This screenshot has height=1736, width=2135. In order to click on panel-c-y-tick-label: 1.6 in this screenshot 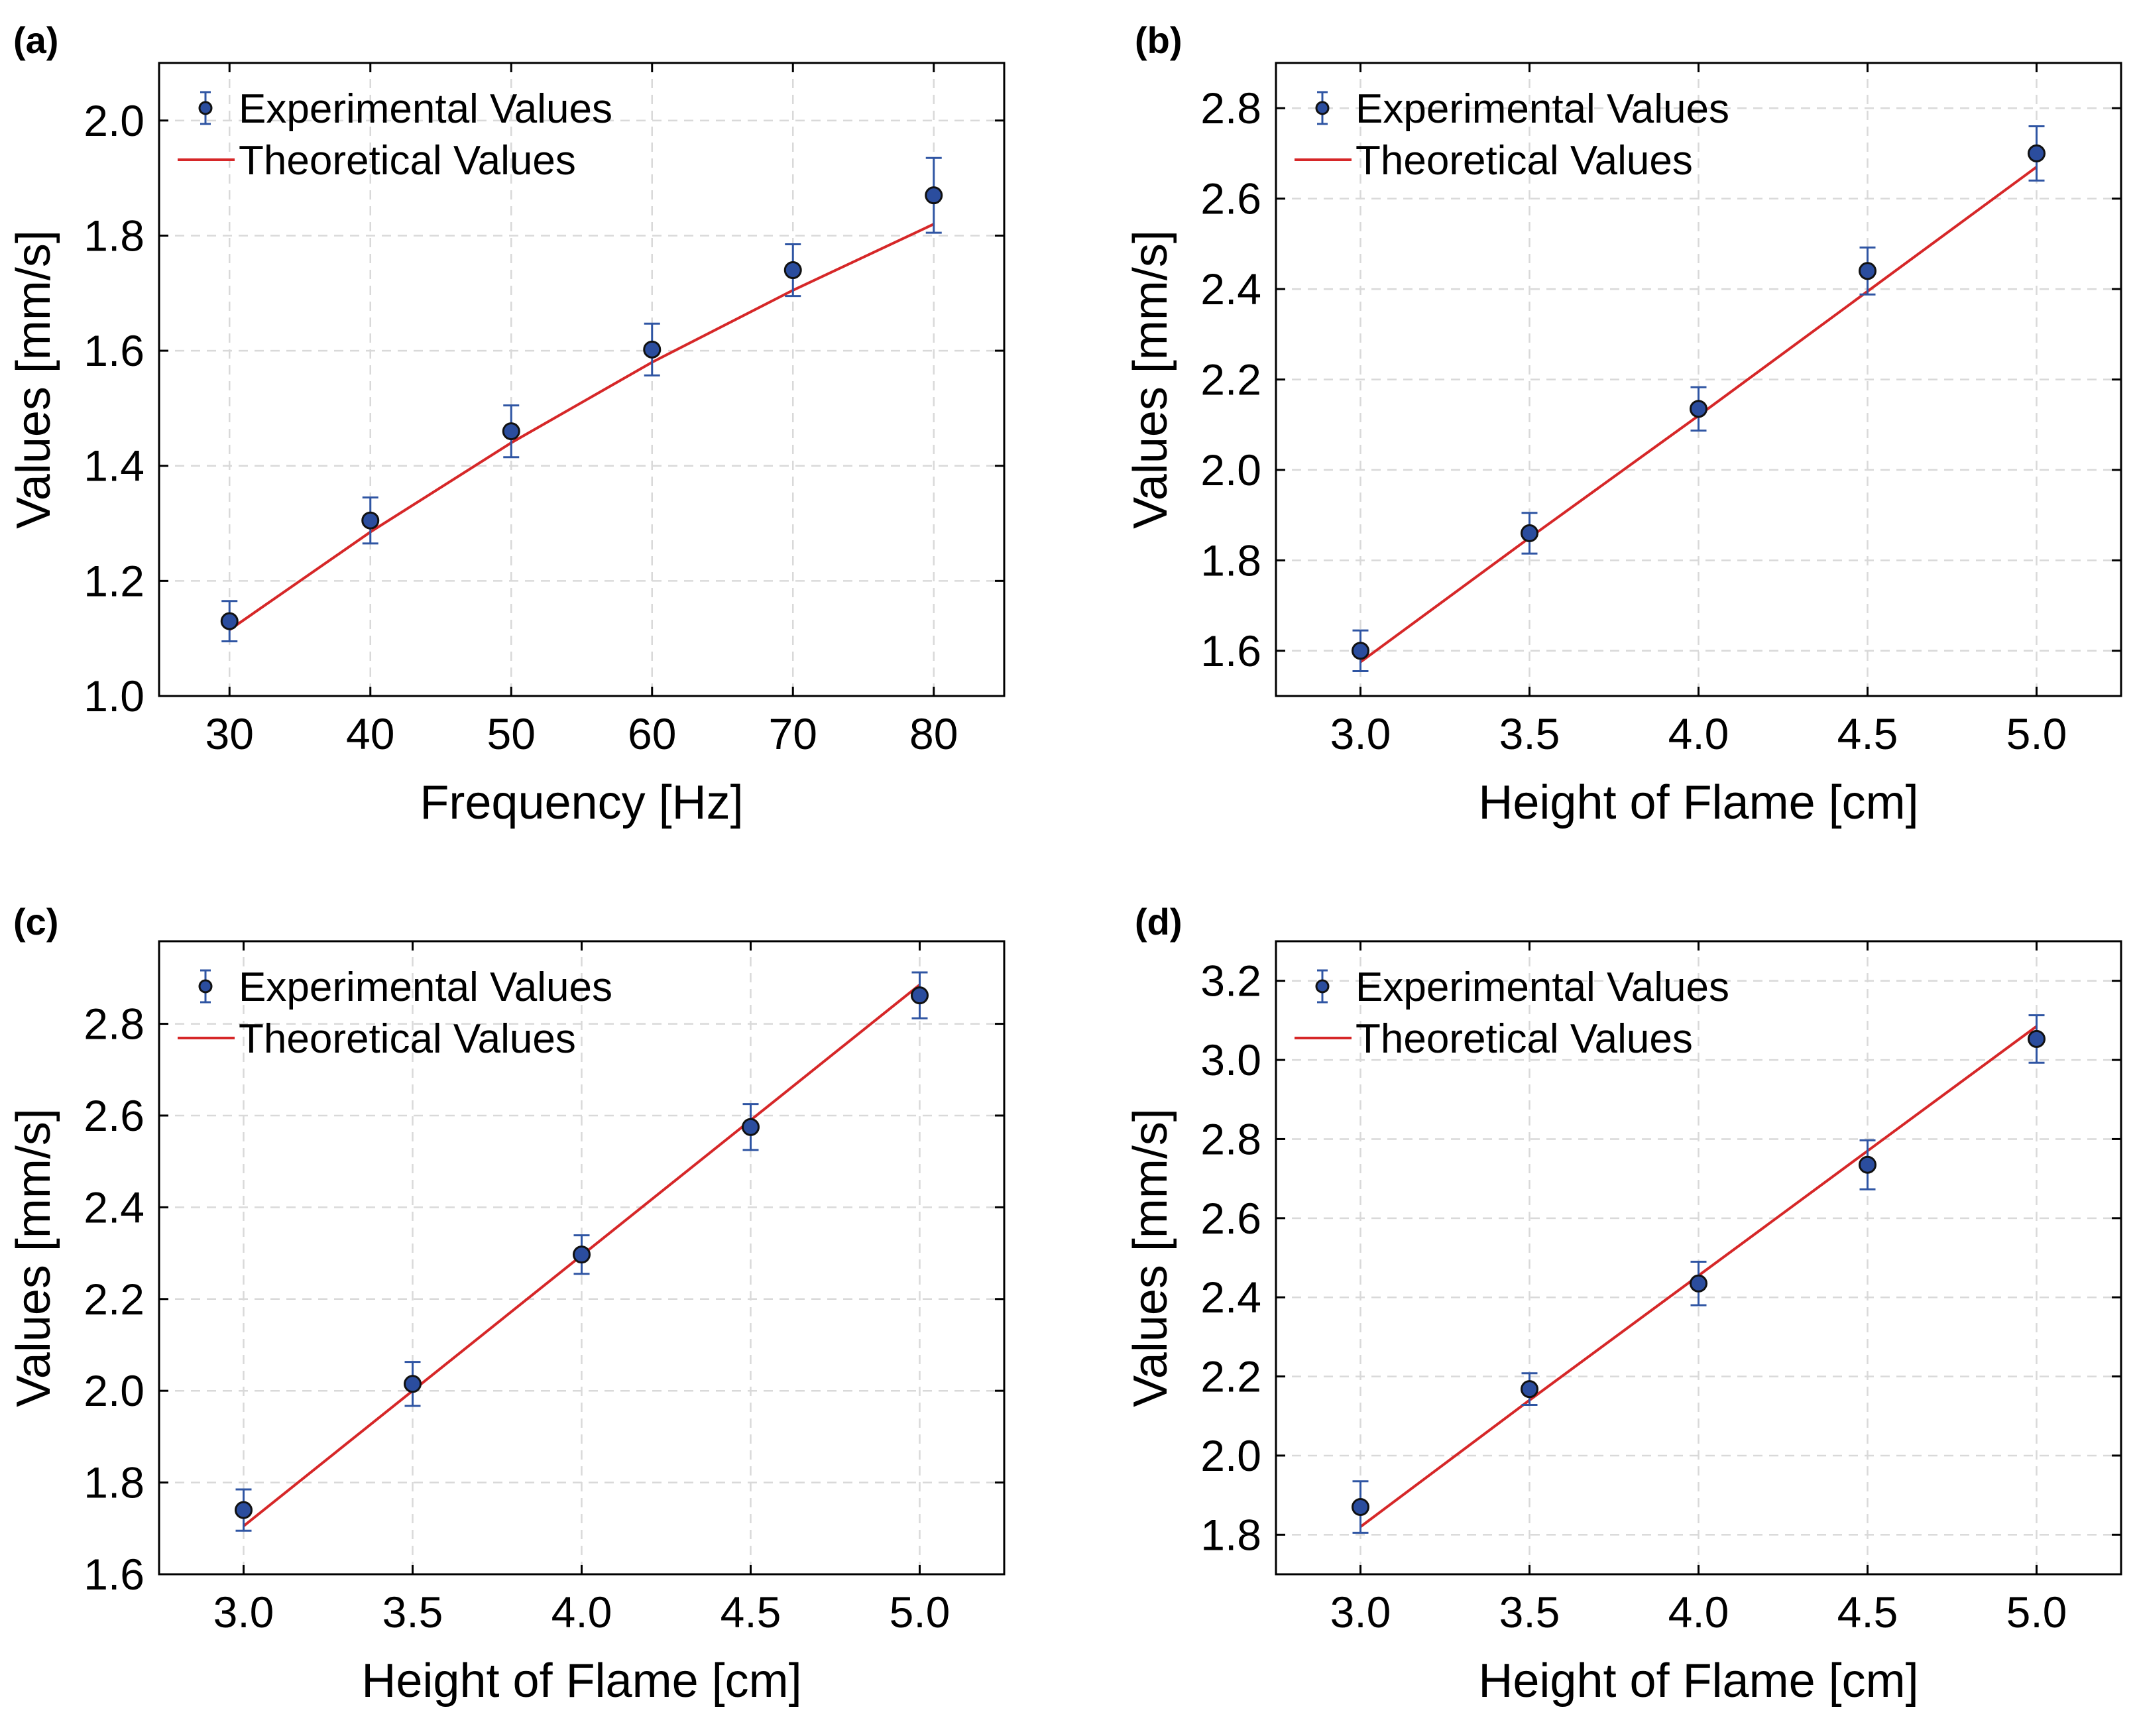, I will do `click(114, 1574)`.